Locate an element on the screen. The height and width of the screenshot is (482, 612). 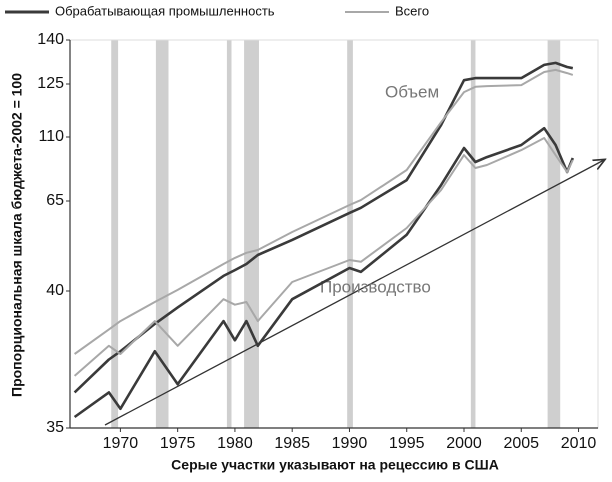
x-tick-label: 1985 is located at coordinates (292, 443).